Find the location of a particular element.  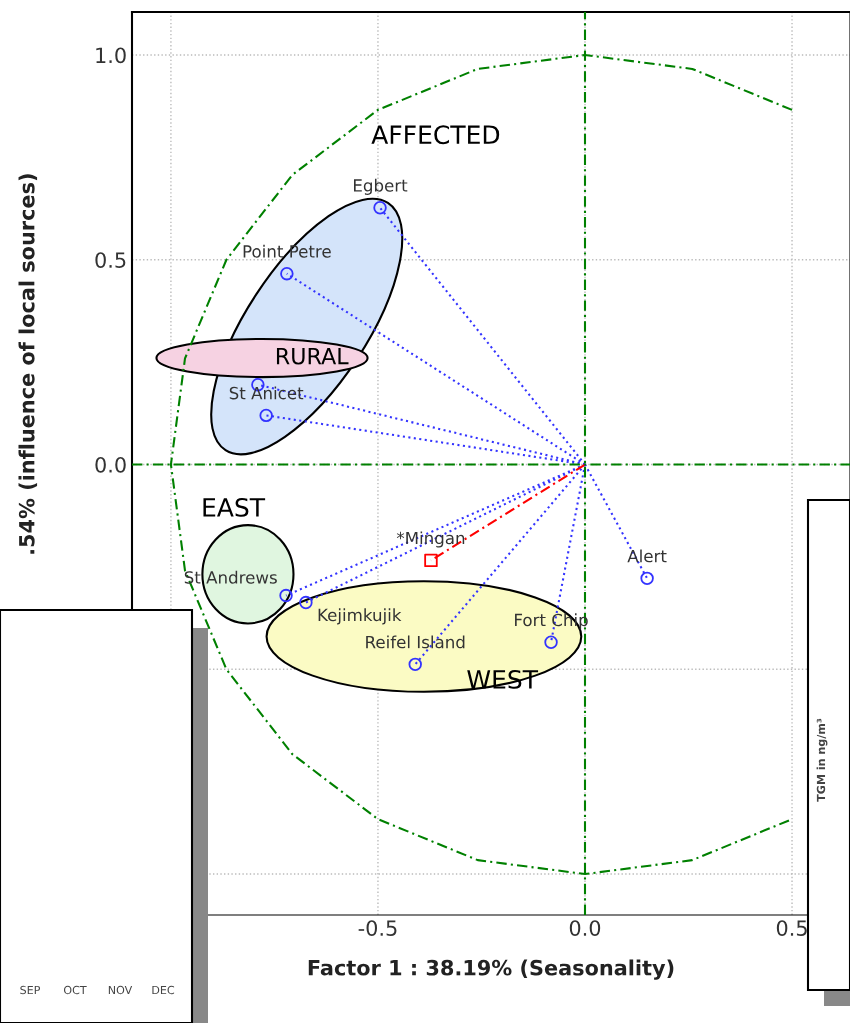

annotation: Point Petre is located at coordinates (287, 251).